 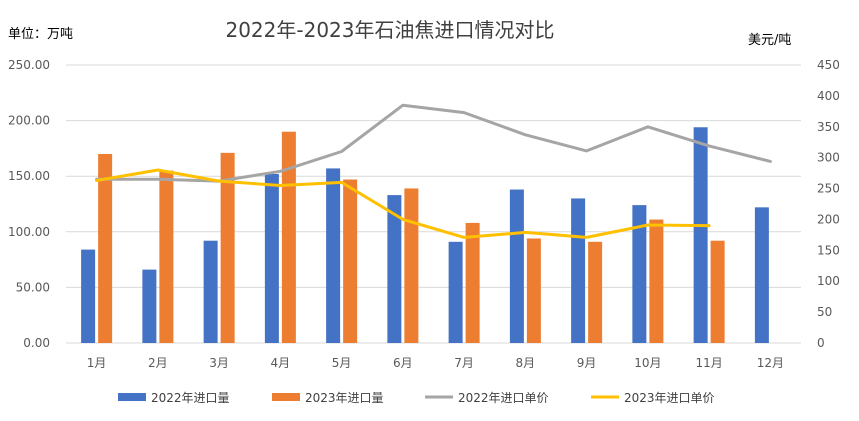 What do you see at coordinates (828, 250) in the screenshot?
I see `right-tick-label: 150` at bounding box center [828, 250].